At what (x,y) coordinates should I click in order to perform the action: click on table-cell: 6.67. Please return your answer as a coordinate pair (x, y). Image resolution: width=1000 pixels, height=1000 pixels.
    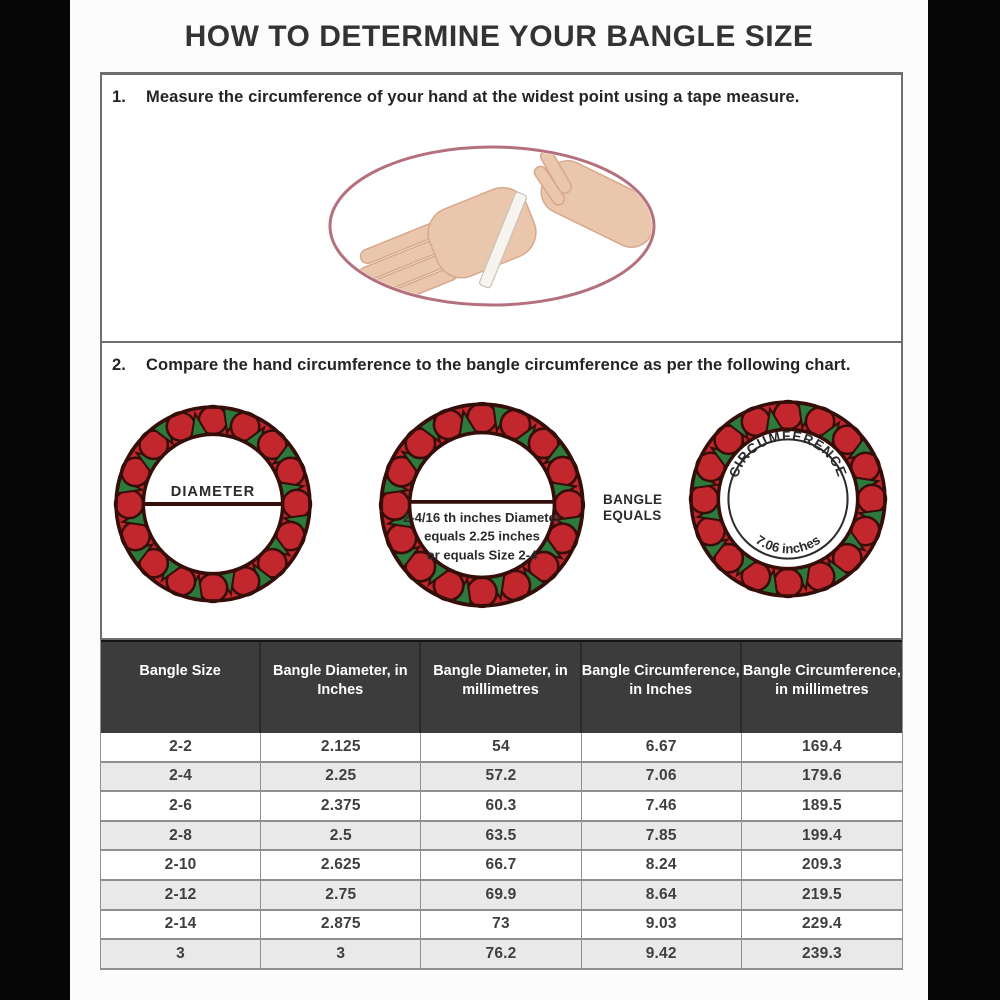
    Looking at the image, I should click on (662, 747).